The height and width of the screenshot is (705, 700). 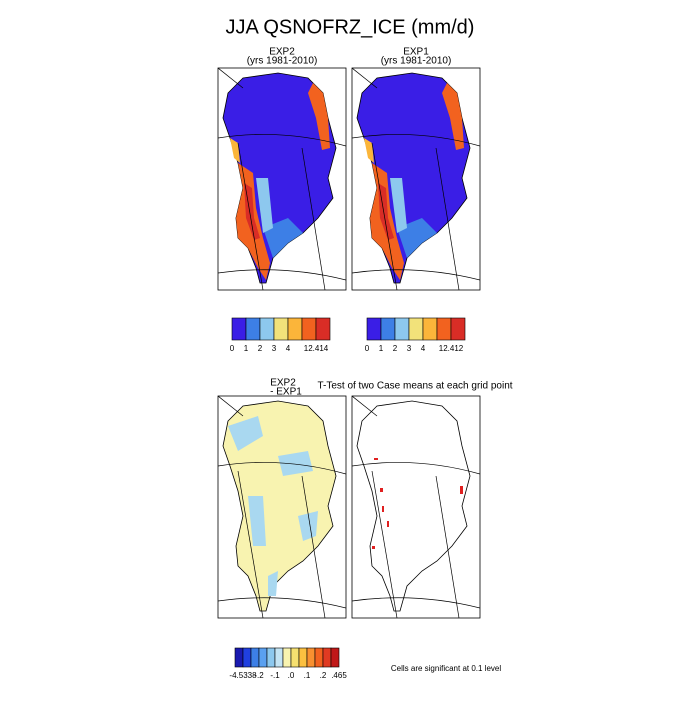 What do you see at coordinates (275, 675) in the screenshot?
I see `colorbar-label: -.1` at bounding box center [275, 675].